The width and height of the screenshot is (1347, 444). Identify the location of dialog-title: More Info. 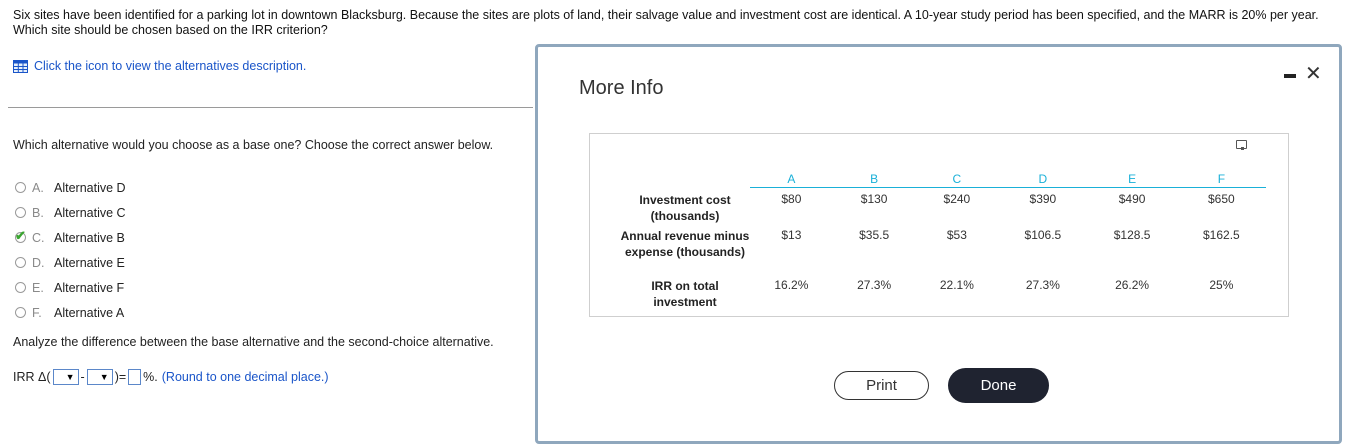
(621, 88).